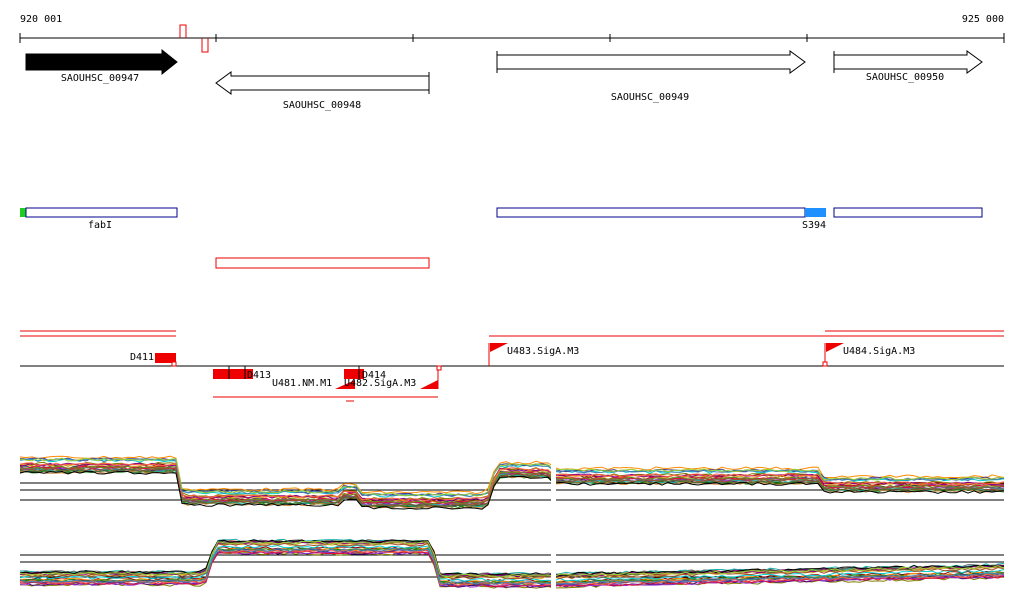  I want to click on segment-label-u482: U482.SigA.M3, so click(380, 383).